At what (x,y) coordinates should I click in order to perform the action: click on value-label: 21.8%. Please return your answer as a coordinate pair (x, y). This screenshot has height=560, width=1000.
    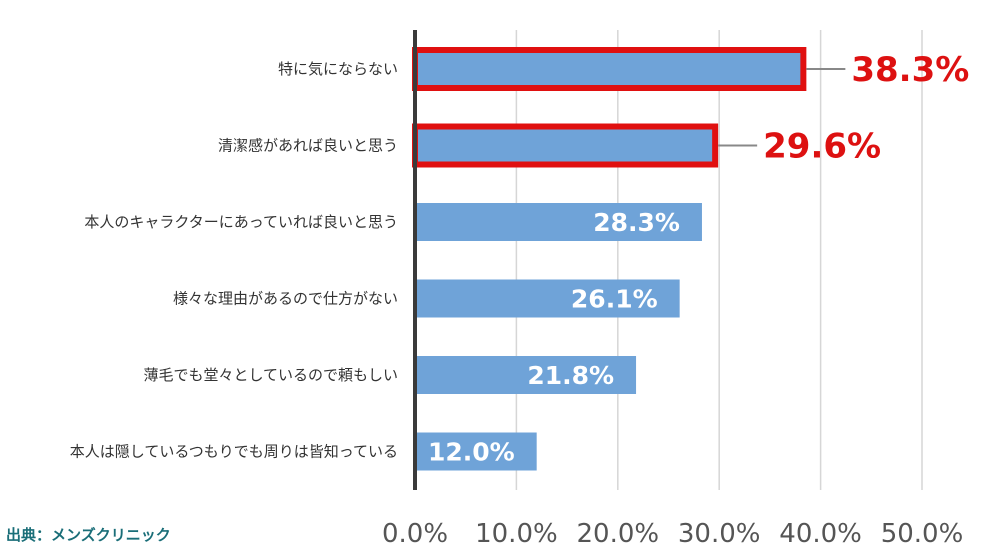
    Looking at the image, I should click on (570, 375).